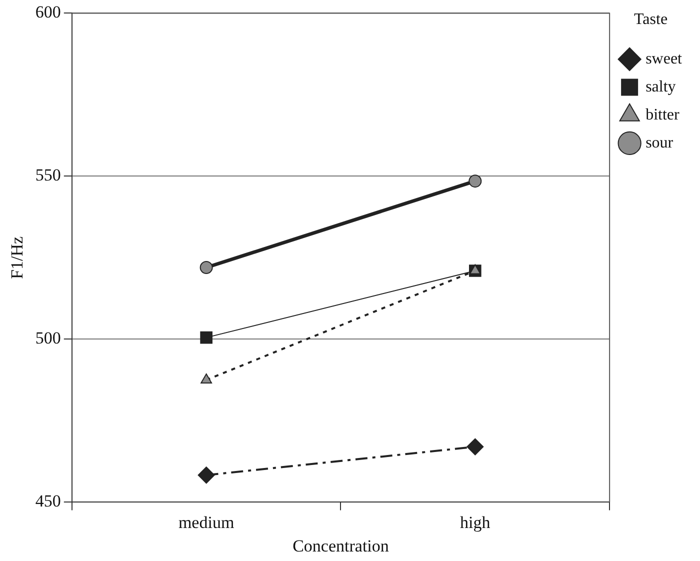 The image size is (700, 561). I want to click on legend-label: bitter, so click(663, 115).